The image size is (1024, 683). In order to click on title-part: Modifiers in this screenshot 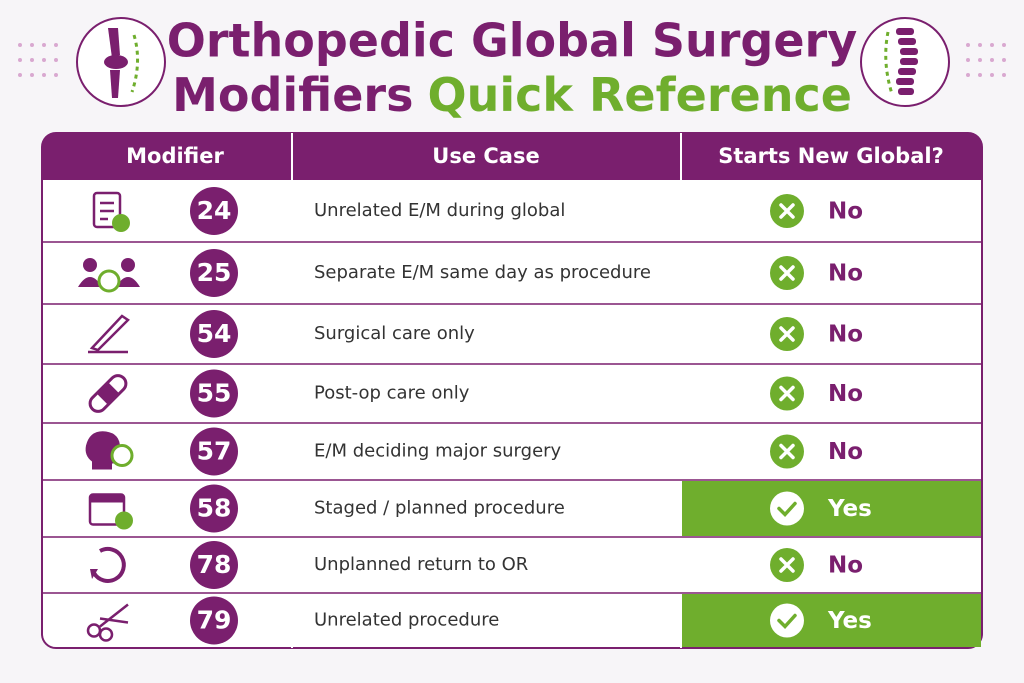, I will do `click(292, 95)`.